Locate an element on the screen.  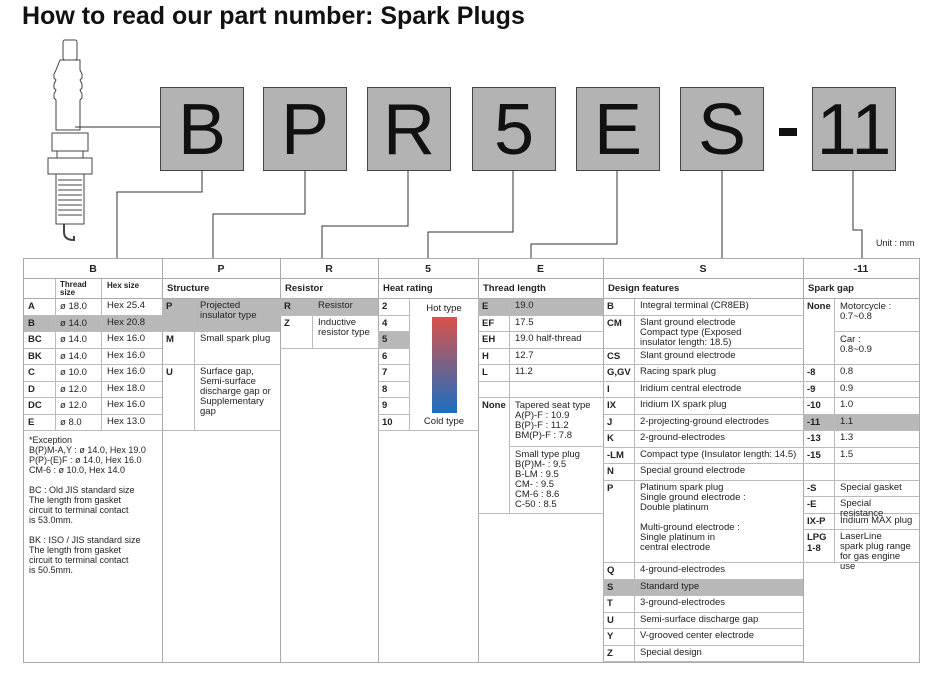
subheader: Heat rating is located at coordinates (428, 289).